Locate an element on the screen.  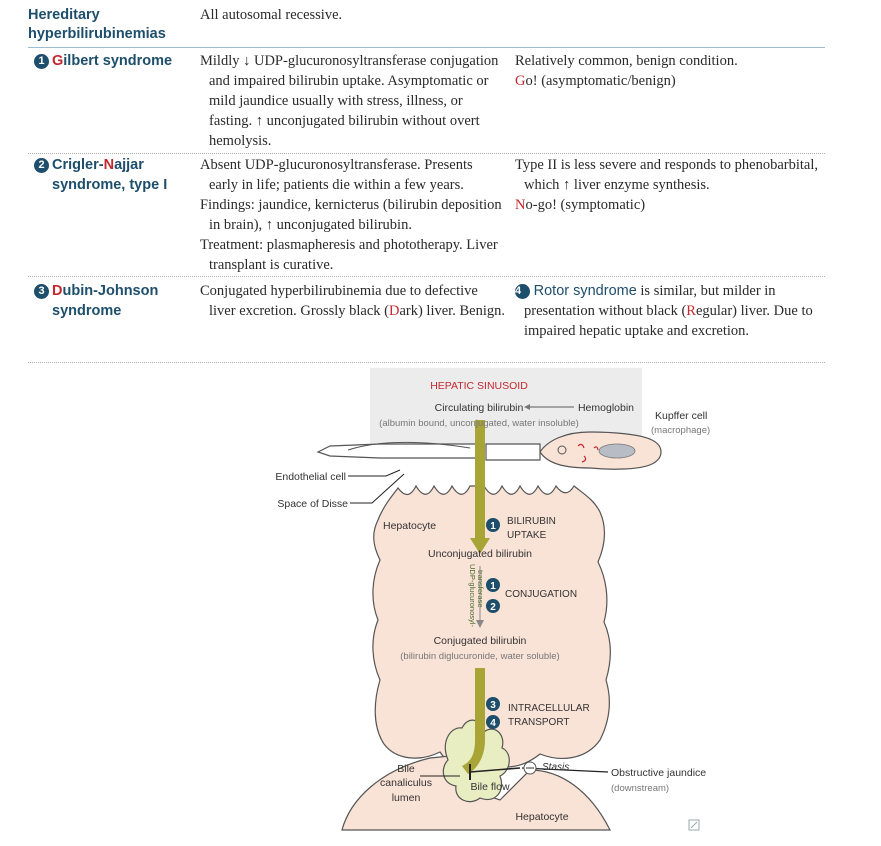
hemoglobin-arrowhead is located at coordinates (527, 407).